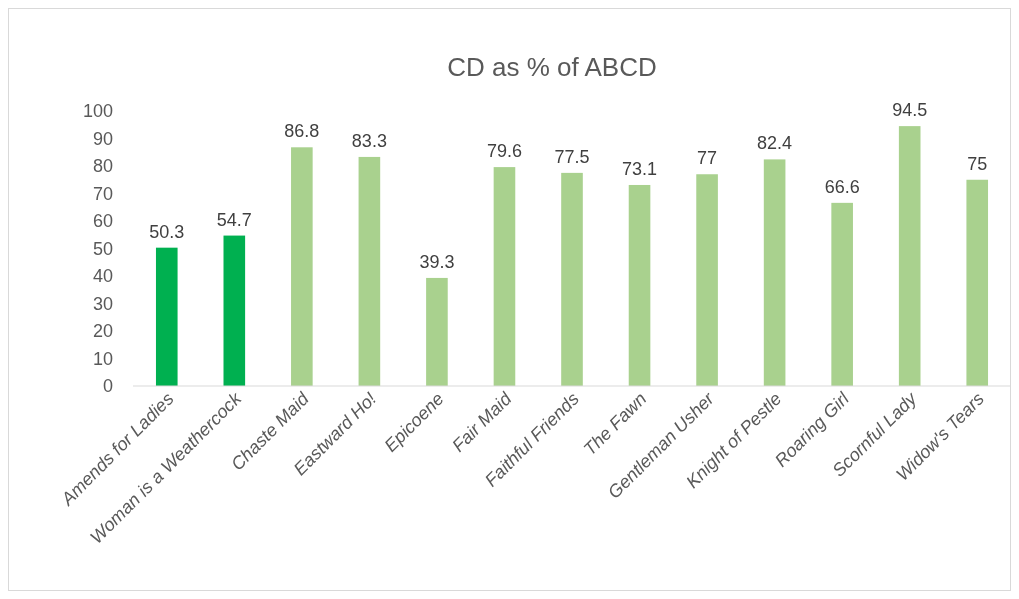  What do you see at coordinates (102, 166) in the screenshot?
I see `y-tick-label: 80` at bounding box center [102, 166].